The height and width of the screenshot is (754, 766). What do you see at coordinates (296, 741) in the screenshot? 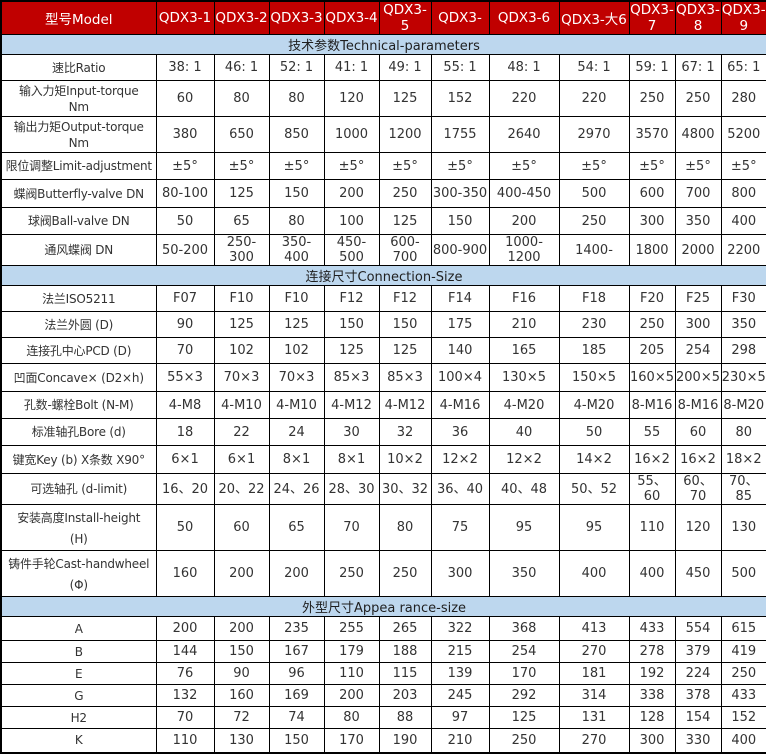
I see `value-cell: 150` at bounding box center [296, 741].